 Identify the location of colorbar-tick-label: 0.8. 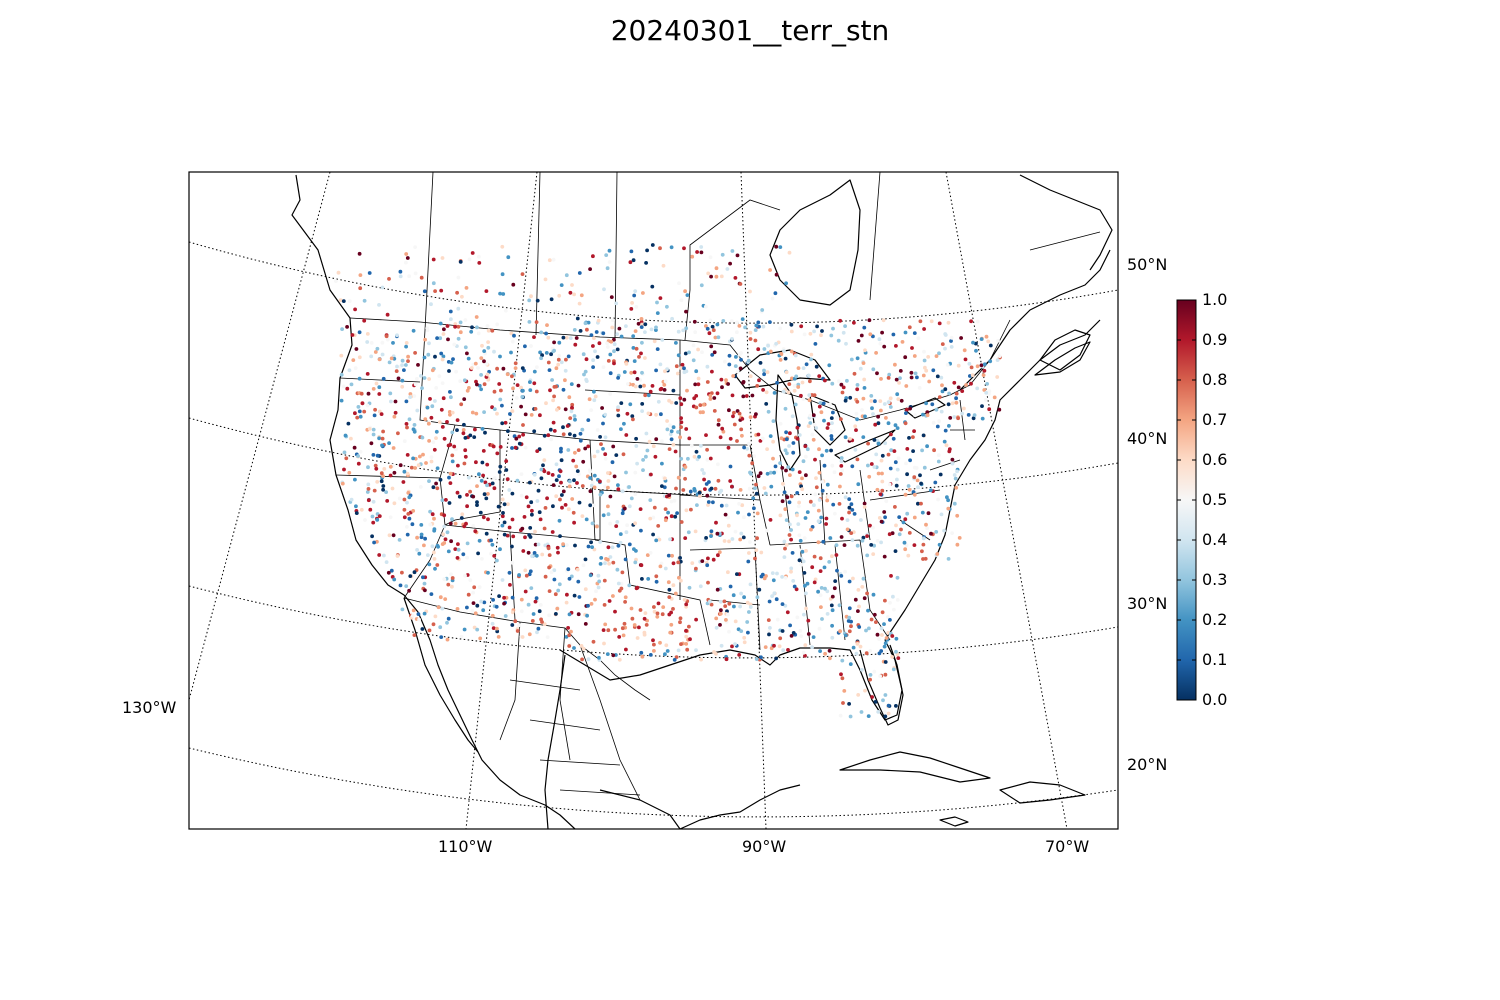
(1215, 379).